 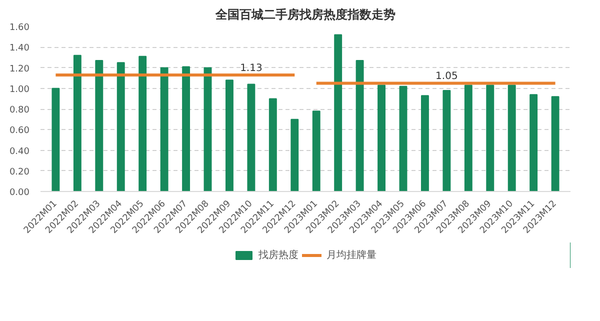 What do you see at coordinates (19, 151) in the screenshot?
I see `y-tick-label: 0.40` at bounding box center [19, 151].